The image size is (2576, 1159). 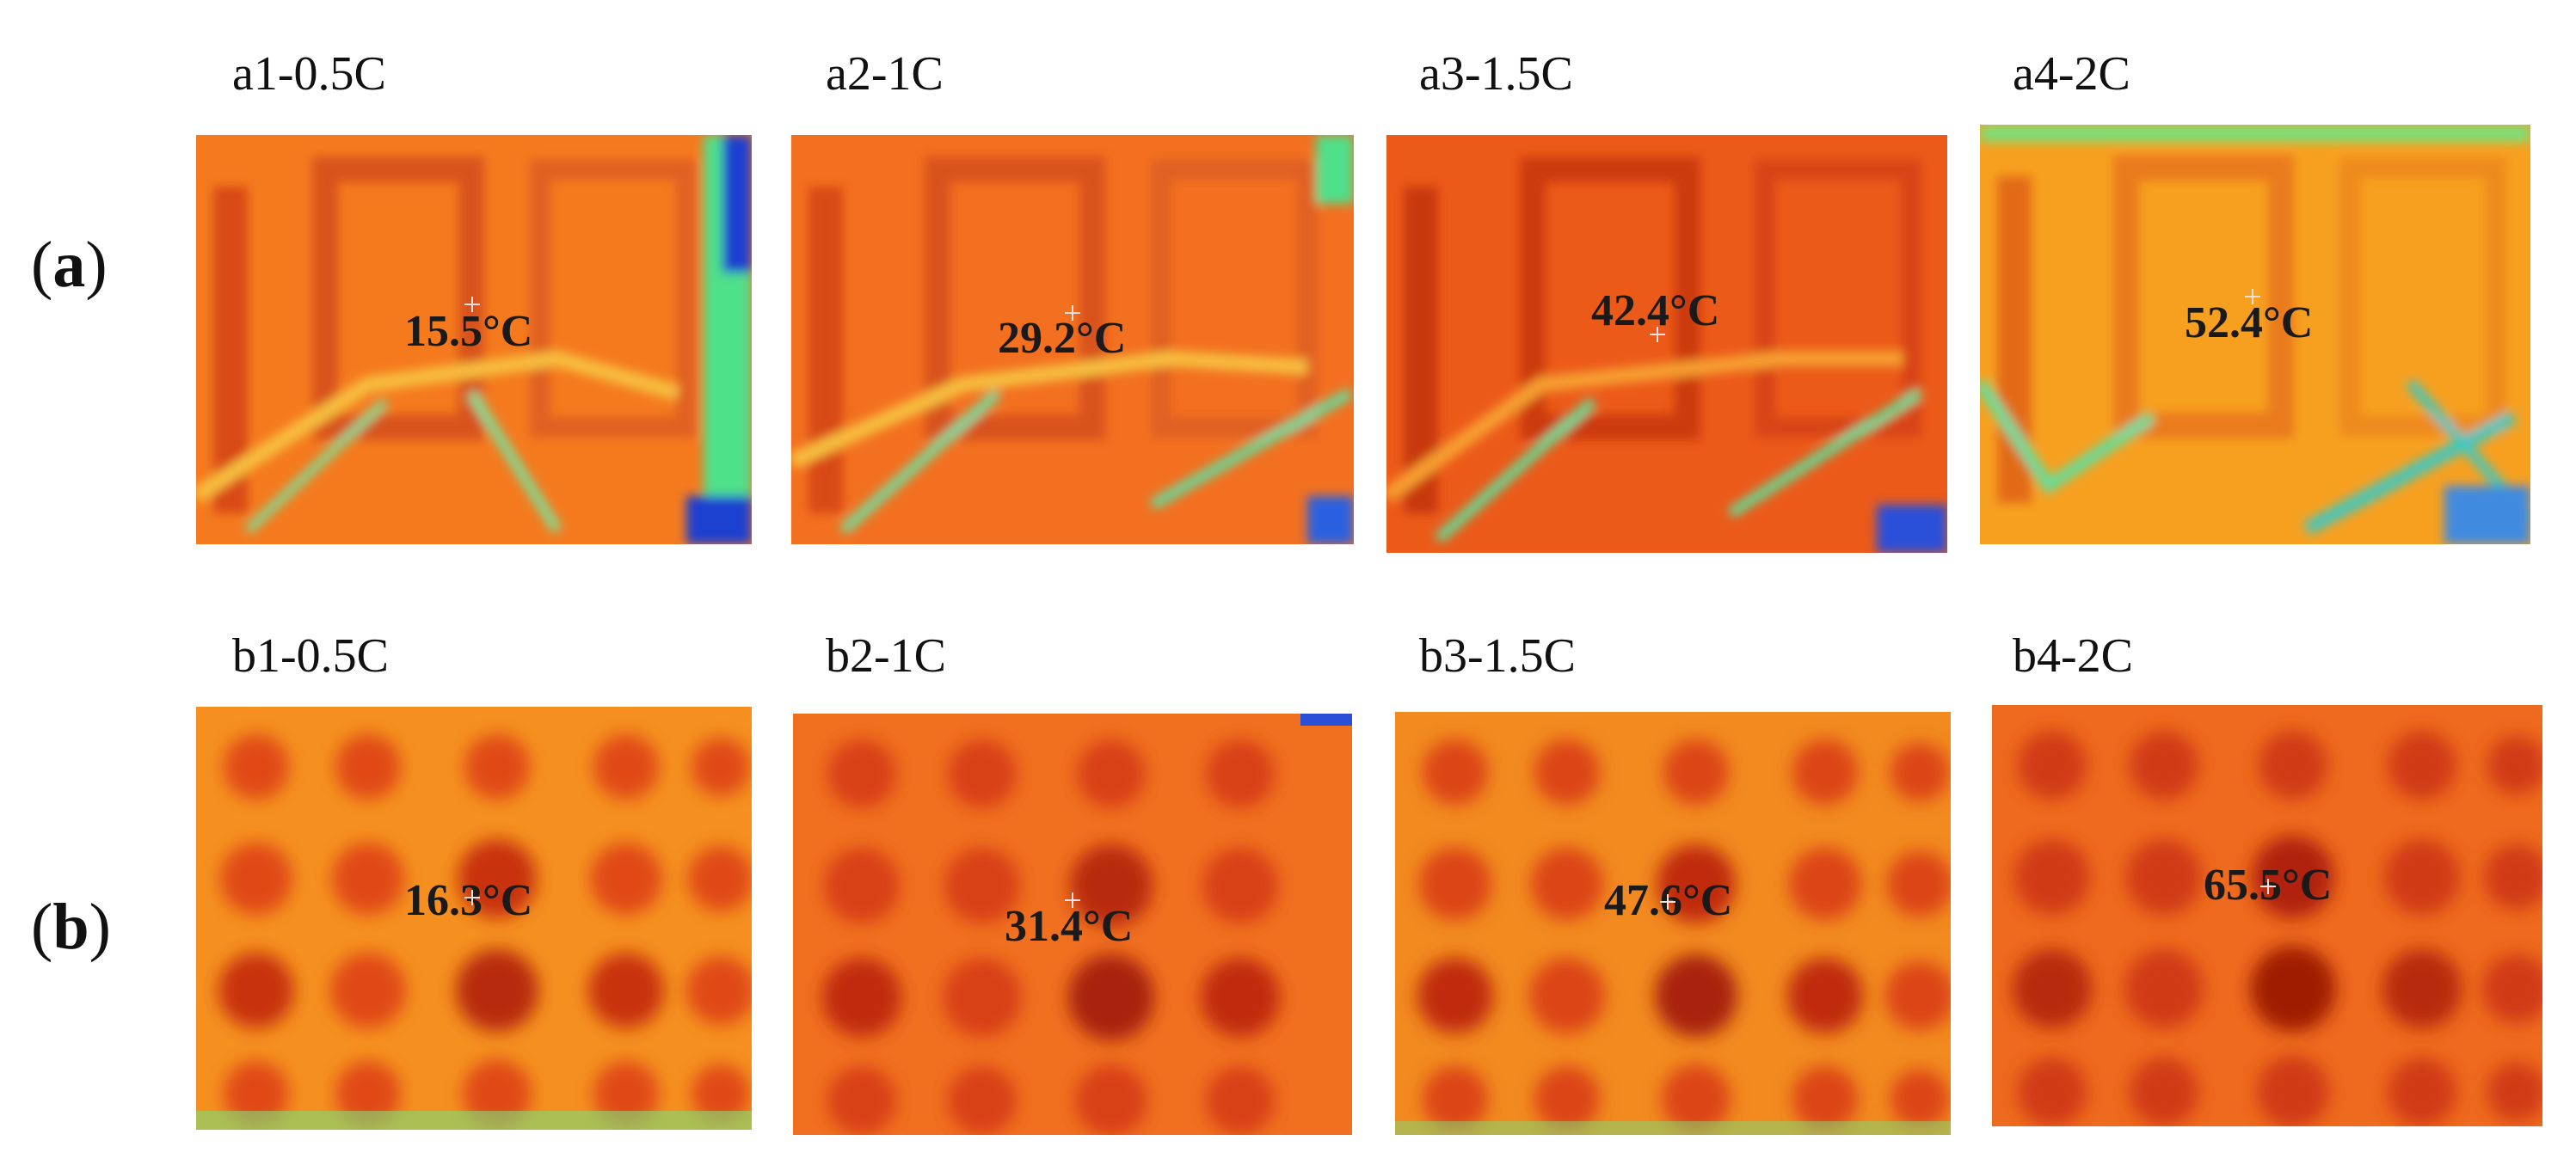 I want to click on temperature-label: 16.3°C, so click(x=468, y=901).